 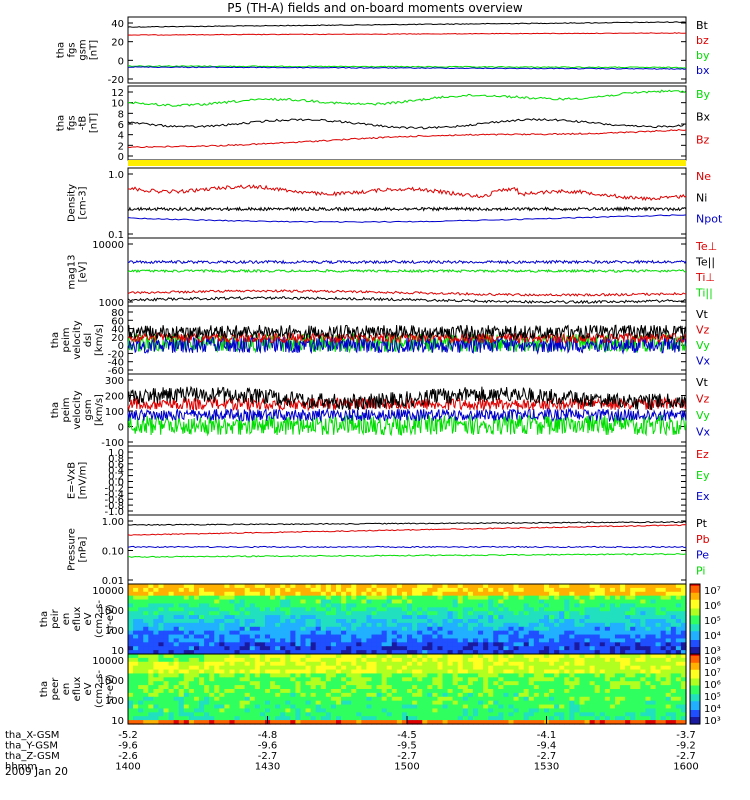 I want to click on legend-ti⊥: Ti⊥, so click(x=705, y=277).